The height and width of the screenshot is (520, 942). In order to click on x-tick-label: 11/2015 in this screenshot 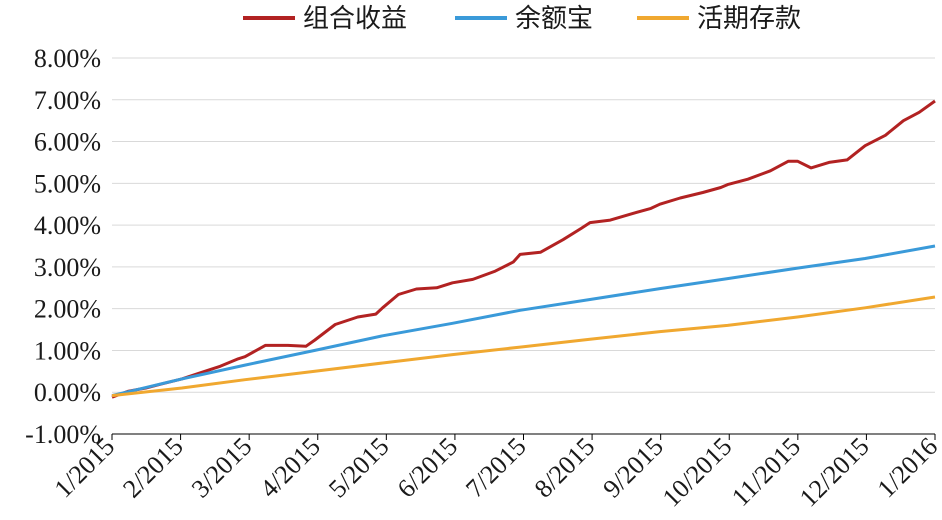, I will do `click(766, 472)`.